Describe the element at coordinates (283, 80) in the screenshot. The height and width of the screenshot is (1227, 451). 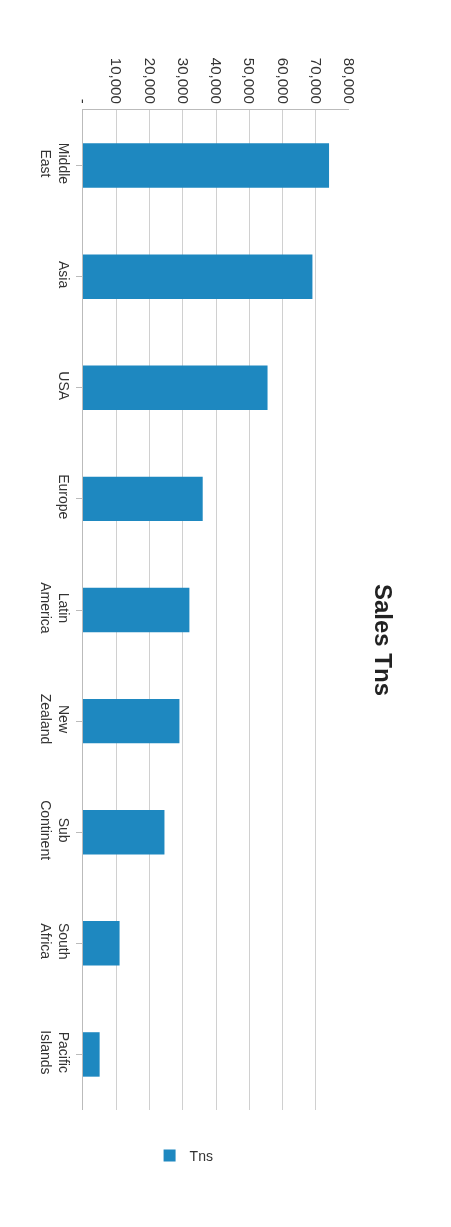
I see `x-tick-label: 60,000` at that location.